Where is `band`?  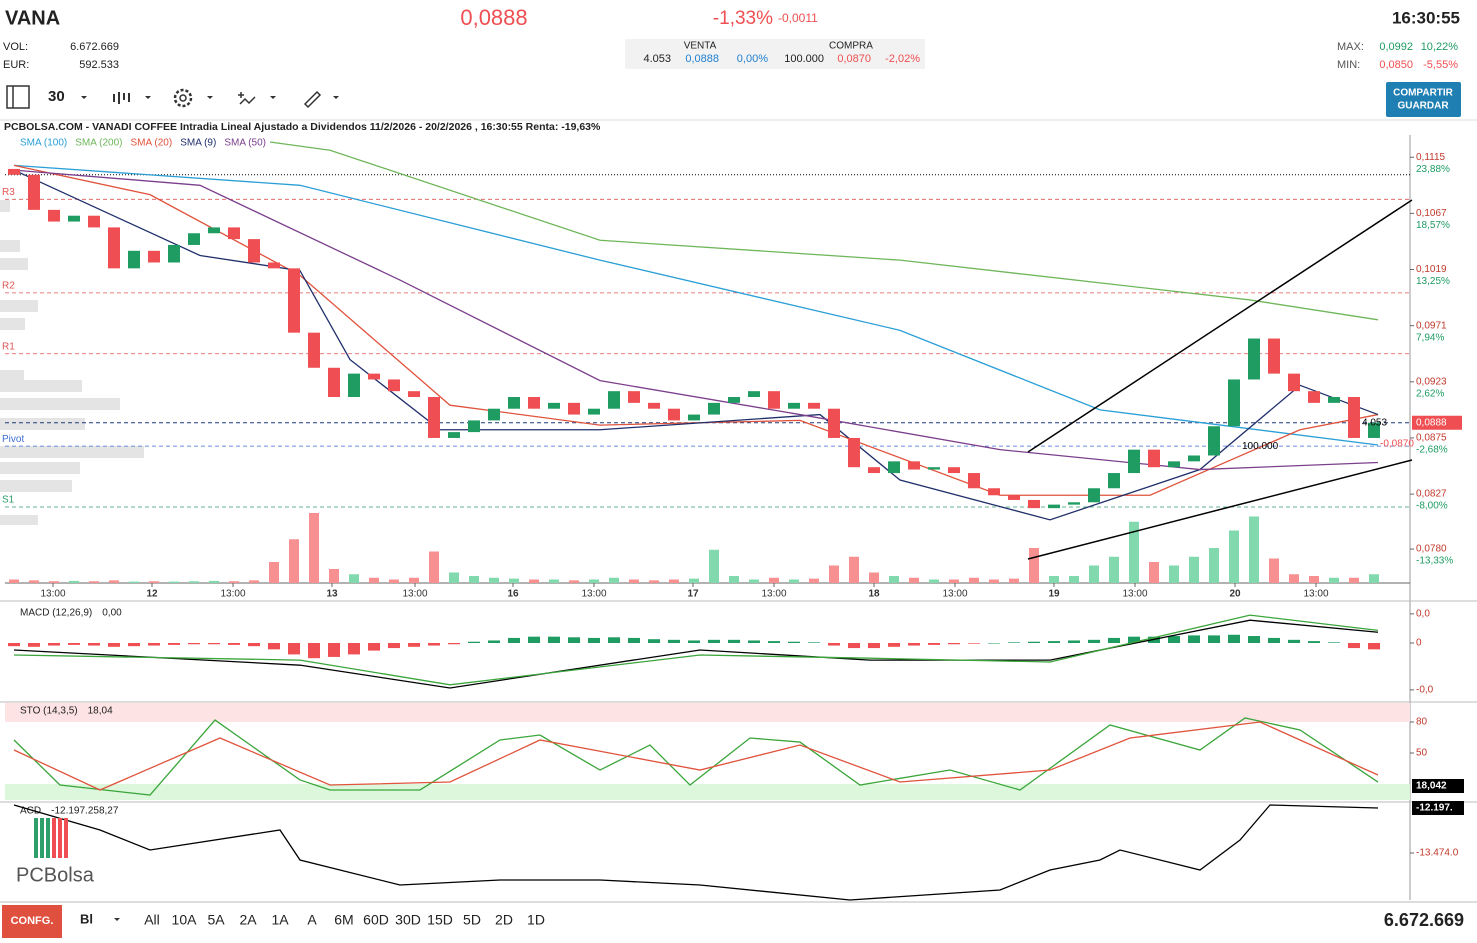 band is located at coordinates (707, 713).